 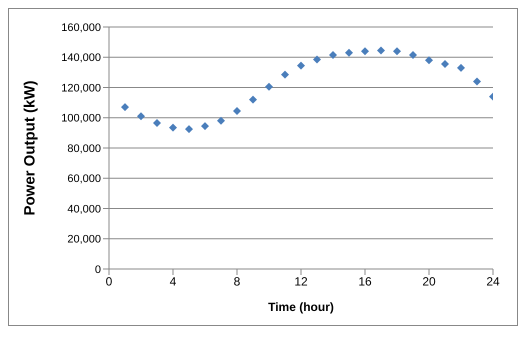 What do you see at coordinates (173, 281) in the screenshot?
I see `x-tick-label: 4` at bounding box center [173, 281].